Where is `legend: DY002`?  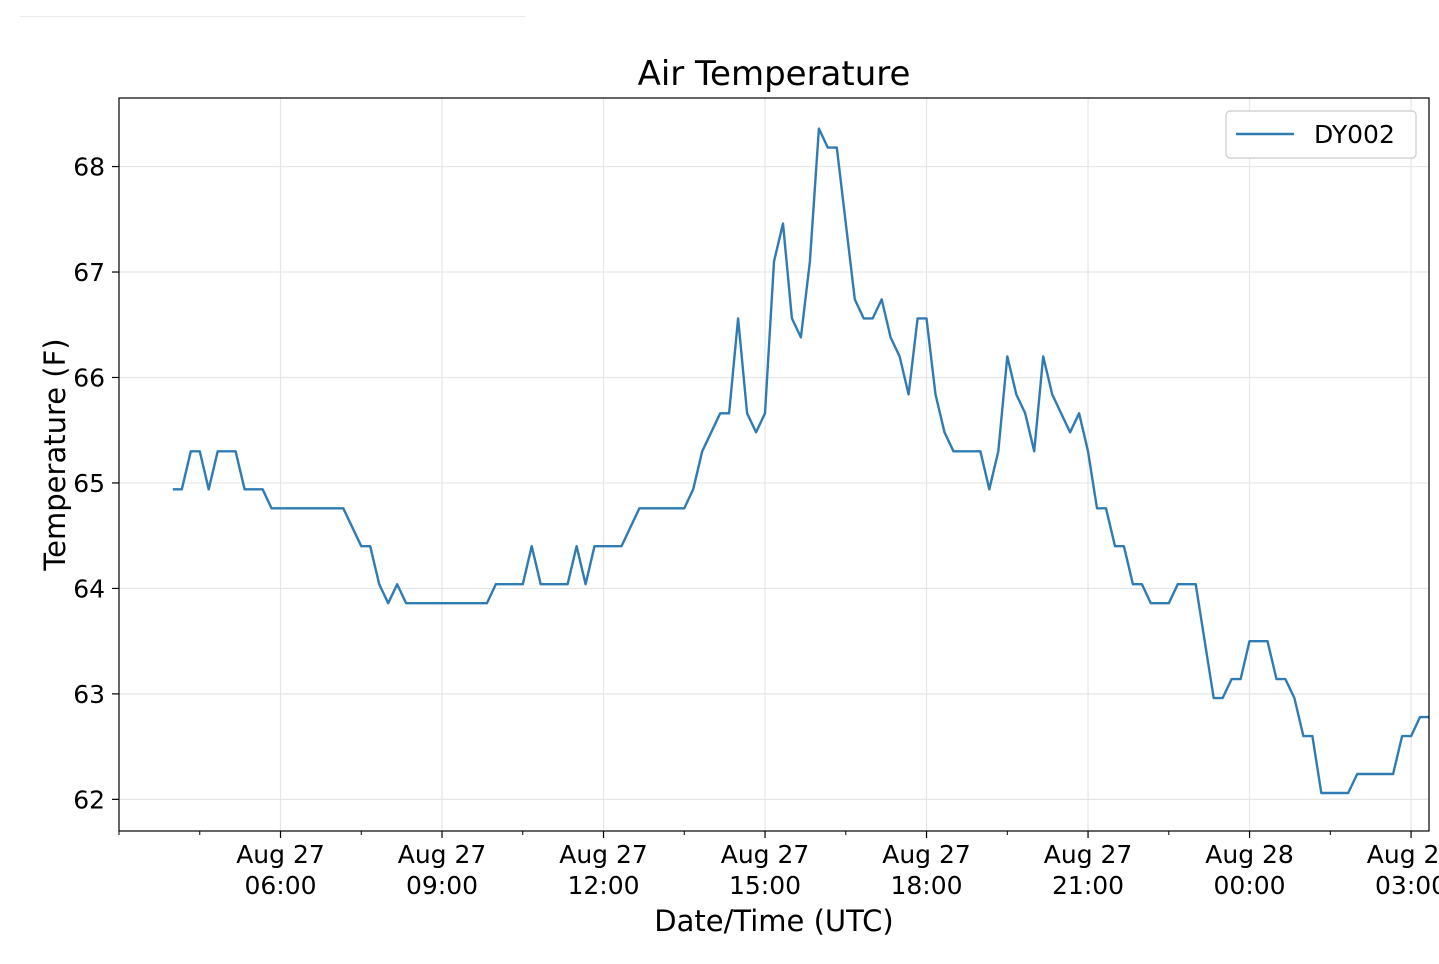 legend: DY002 is located at coordinates (1321, 134).